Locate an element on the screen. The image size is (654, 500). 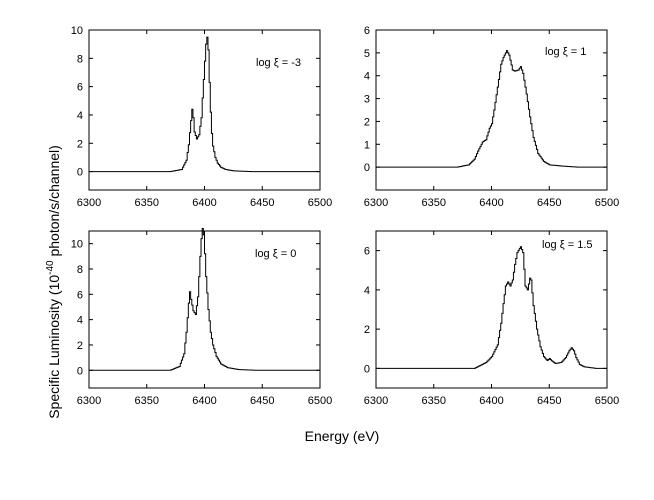
panel-3: 6300 6350 6400 6450 6500 0 2 4 6 8 10 log ξ = 0 is located at coordinates (201, 317).